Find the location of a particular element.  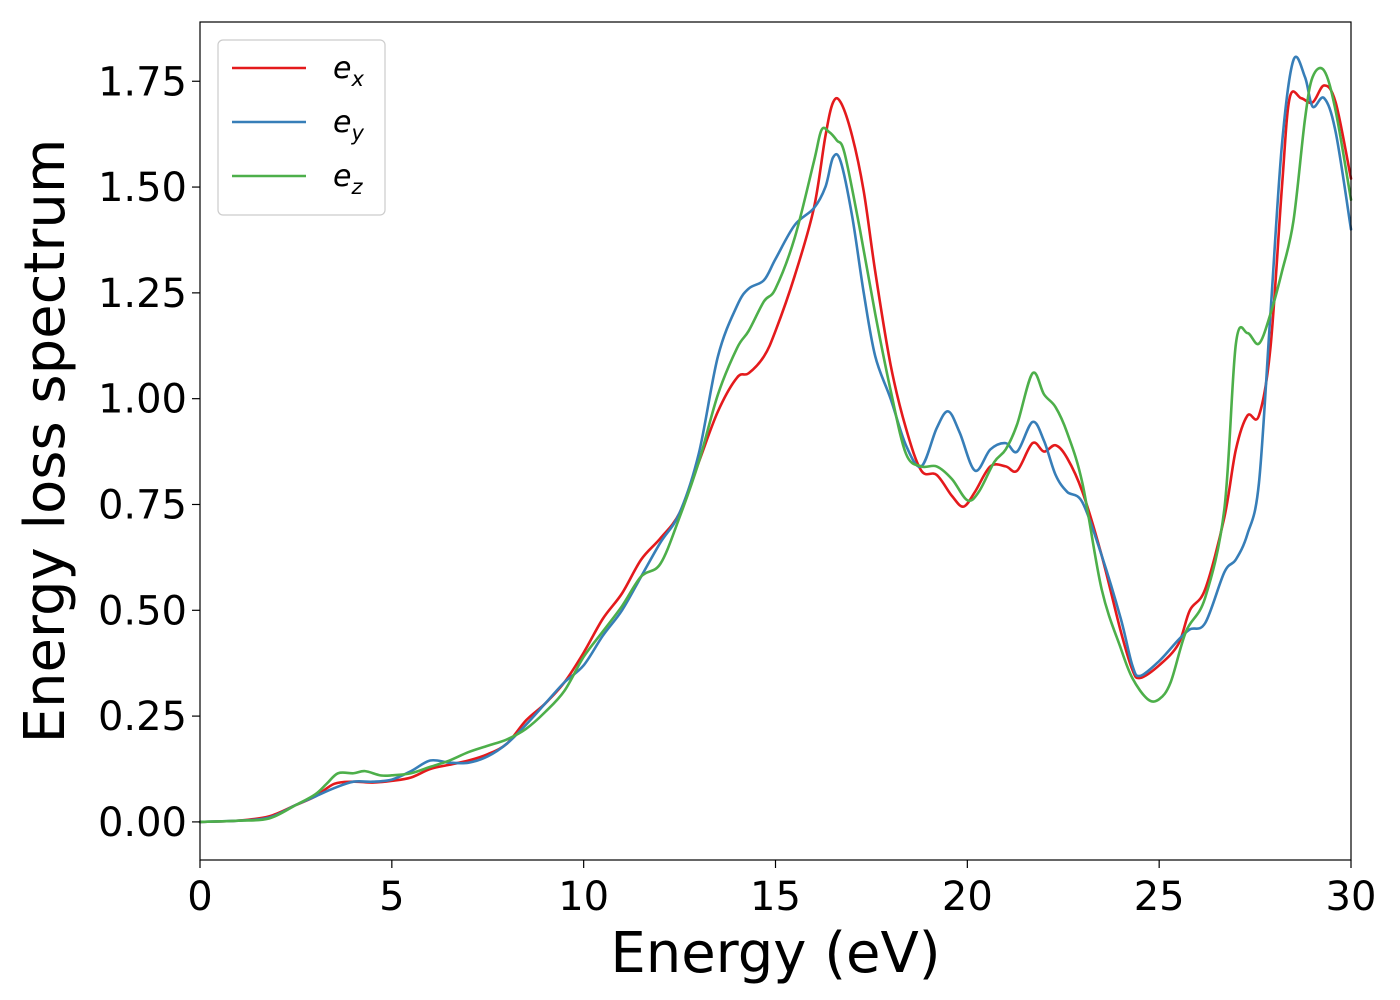

x-axis-ticks: 0 5 10 15 20 25 30 is located at coordinates (781, 890).